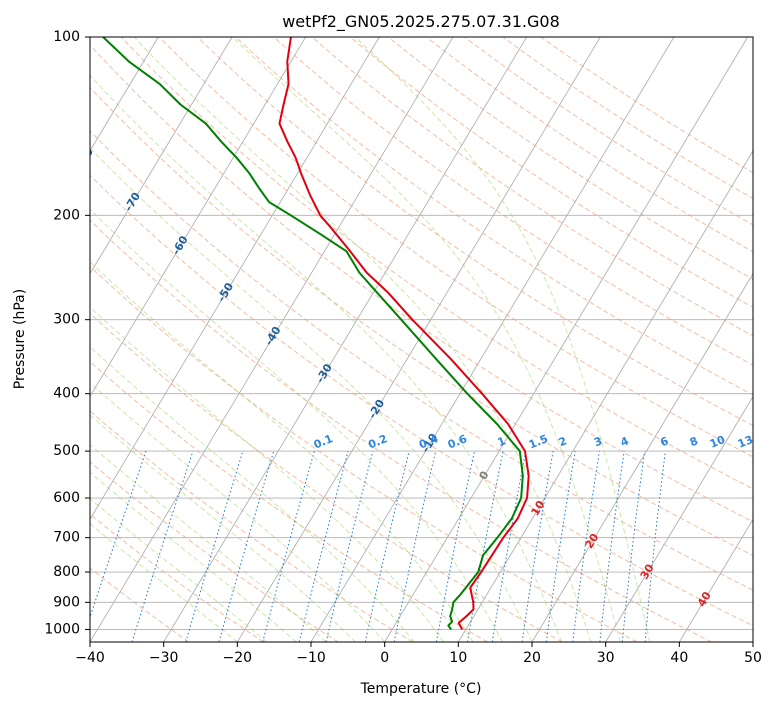 This screenshot has height=708, width=775. Describe the element at coordinates (679, 658) in the screenshot. I see `x-tick-label: 40` at that location.